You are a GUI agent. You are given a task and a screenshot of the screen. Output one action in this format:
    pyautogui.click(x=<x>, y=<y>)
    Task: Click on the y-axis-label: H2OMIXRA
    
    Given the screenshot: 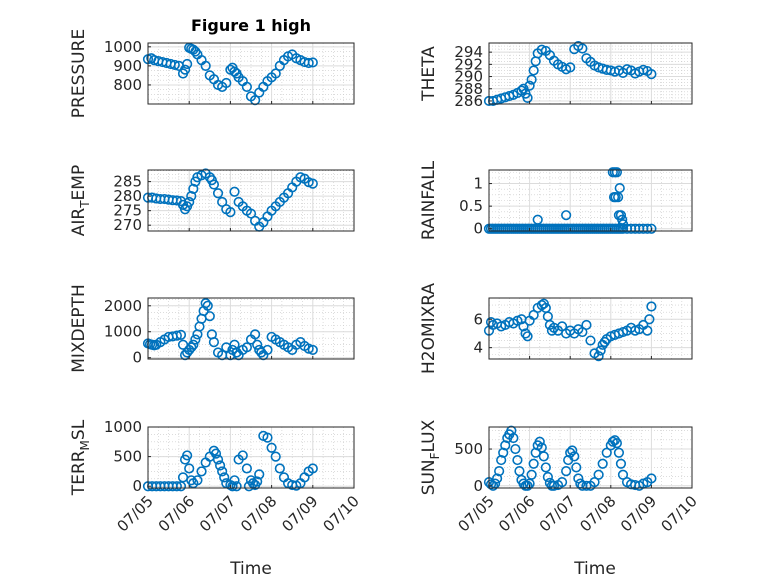 What is the action you would take?
    pyautogui.click(x=429, y=328)
    